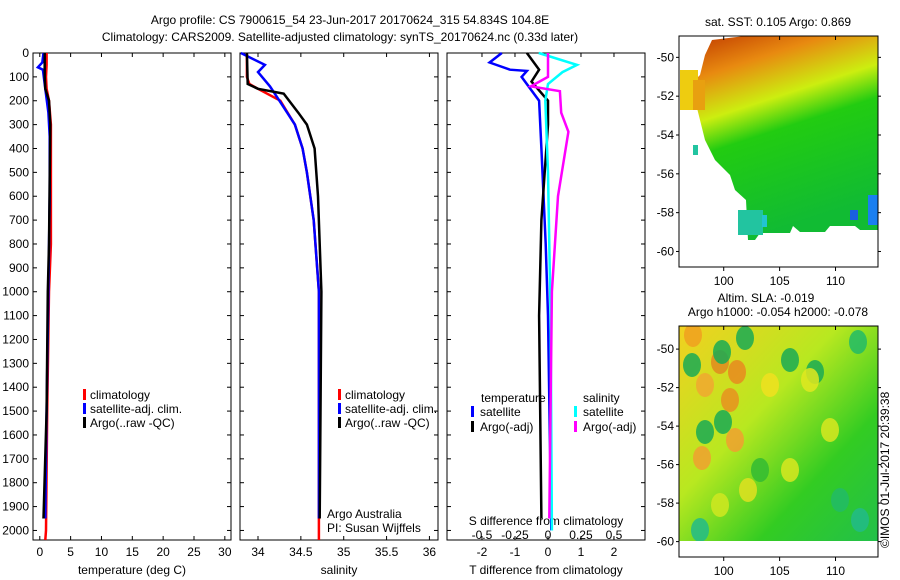 The height and width of the screenshot is (580, 900). Describe the element at coordinates (430, 552) in the screenshot. I see `x-tick-label: 36` at that location.